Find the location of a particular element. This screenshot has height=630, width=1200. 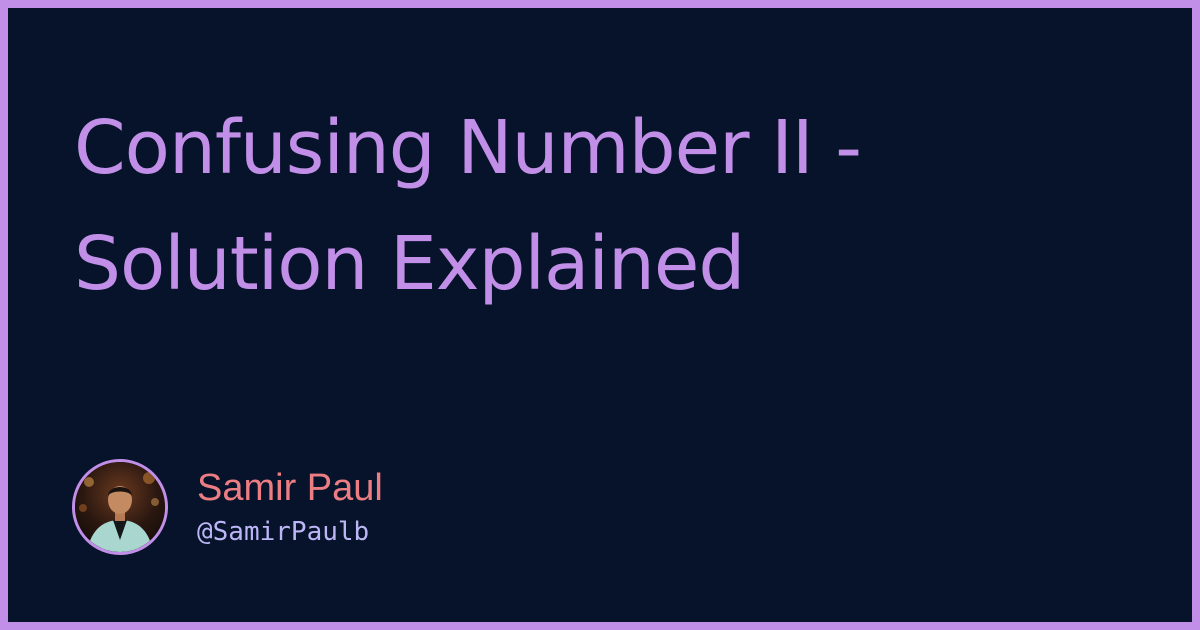

author-info: Samir Paul @SamirPaulb is located at coordinates (290, 507).